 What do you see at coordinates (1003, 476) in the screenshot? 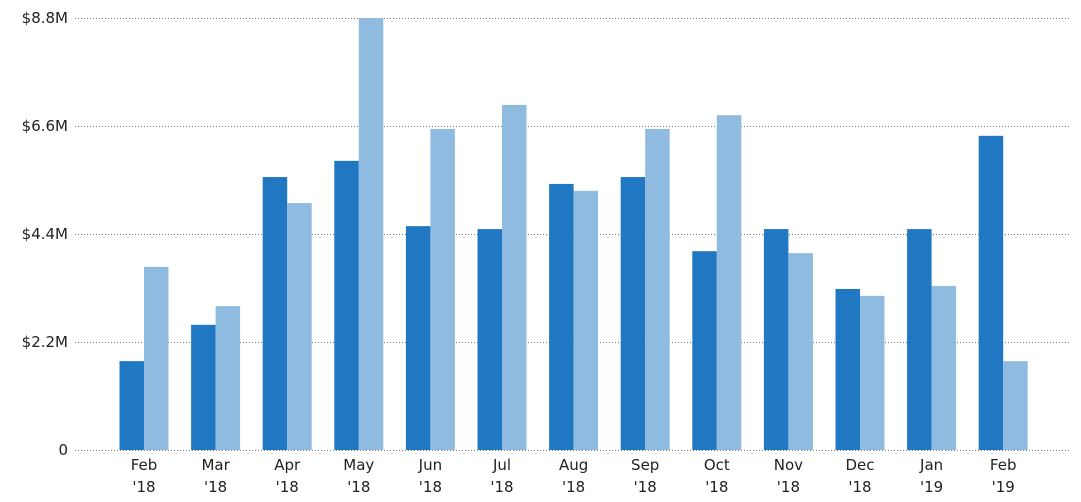
I see `x-tick-label: Feb '19` at bounding box center [1003, 476].